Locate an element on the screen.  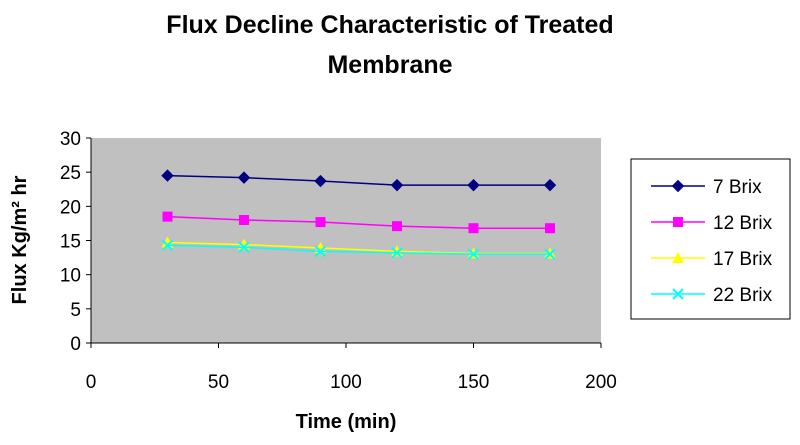
y-tick-label: 30 is located at coordinates (70, 139).